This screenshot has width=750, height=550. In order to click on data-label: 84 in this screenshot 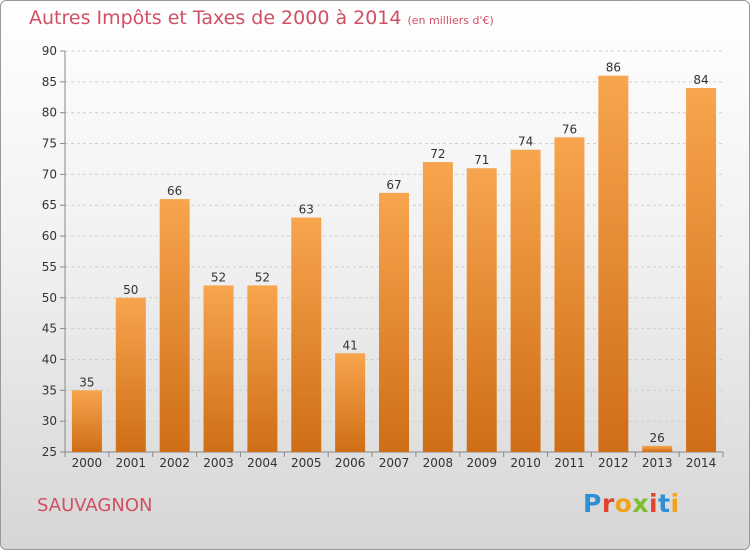, I will do `click(700, 80)`.